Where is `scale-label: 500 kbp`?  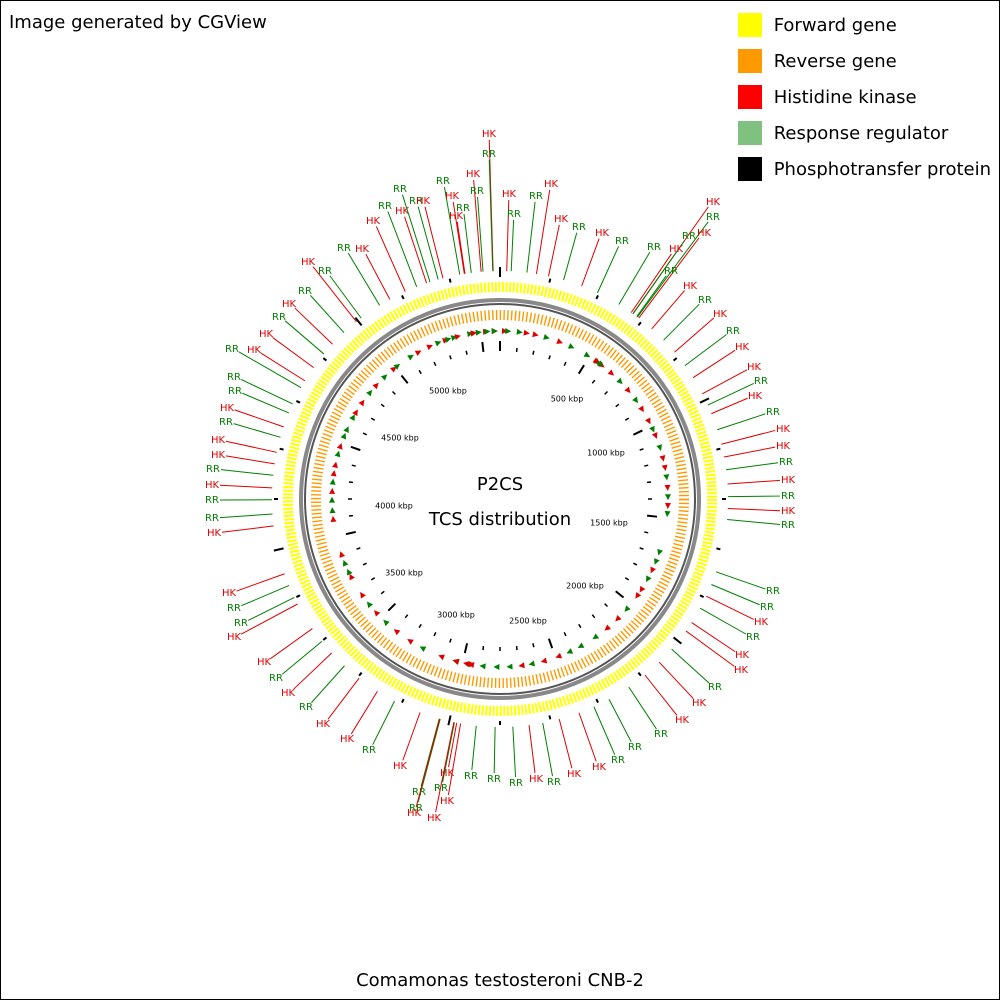 scale-label: 500 kbp is located at coordinates (567, 399).